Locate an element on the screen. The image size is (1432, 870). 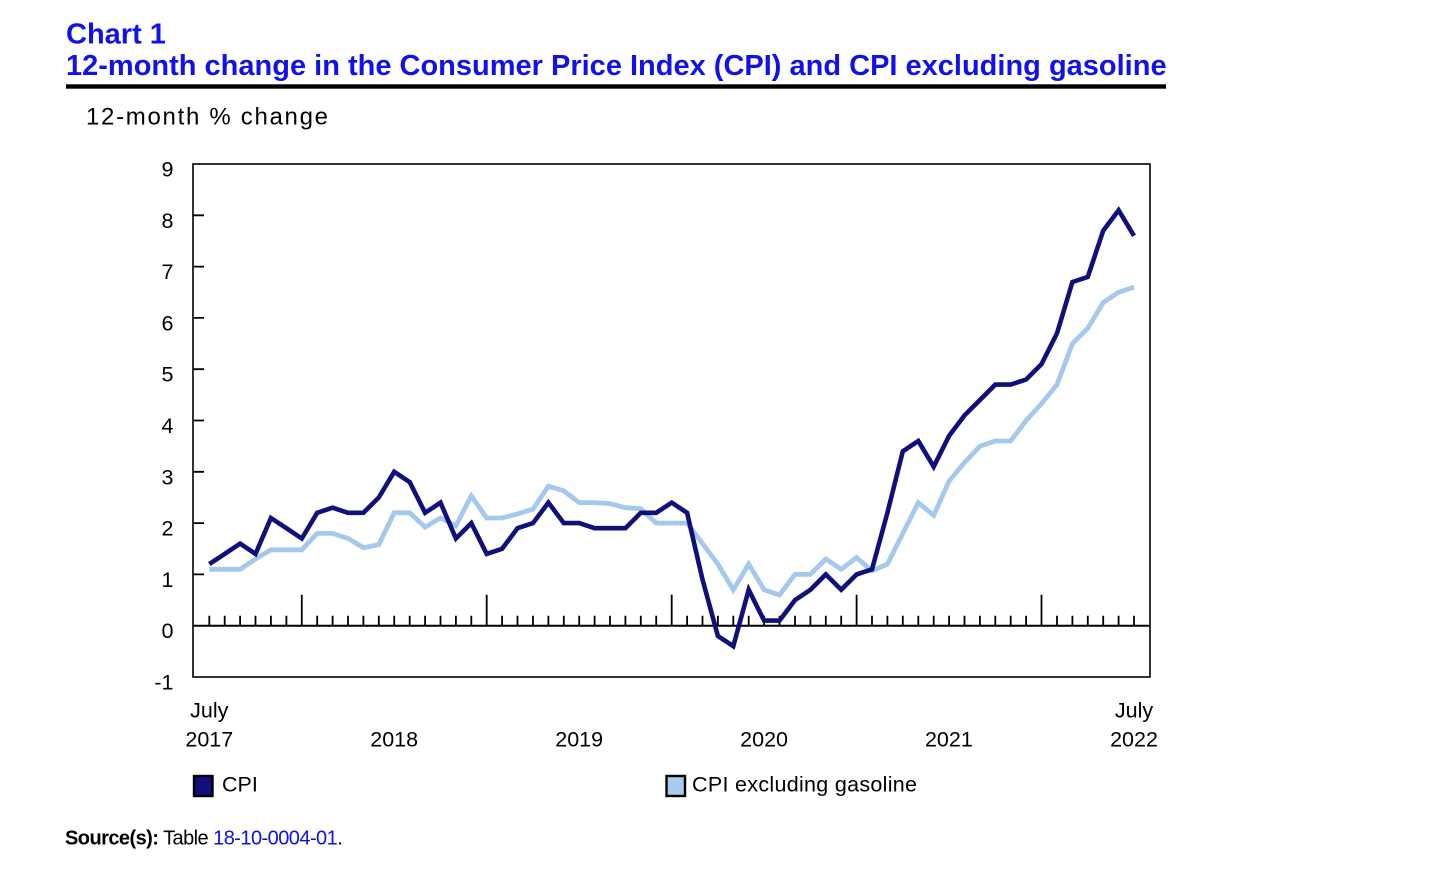
svg-text: 8 is located at coordinates (168, 221).